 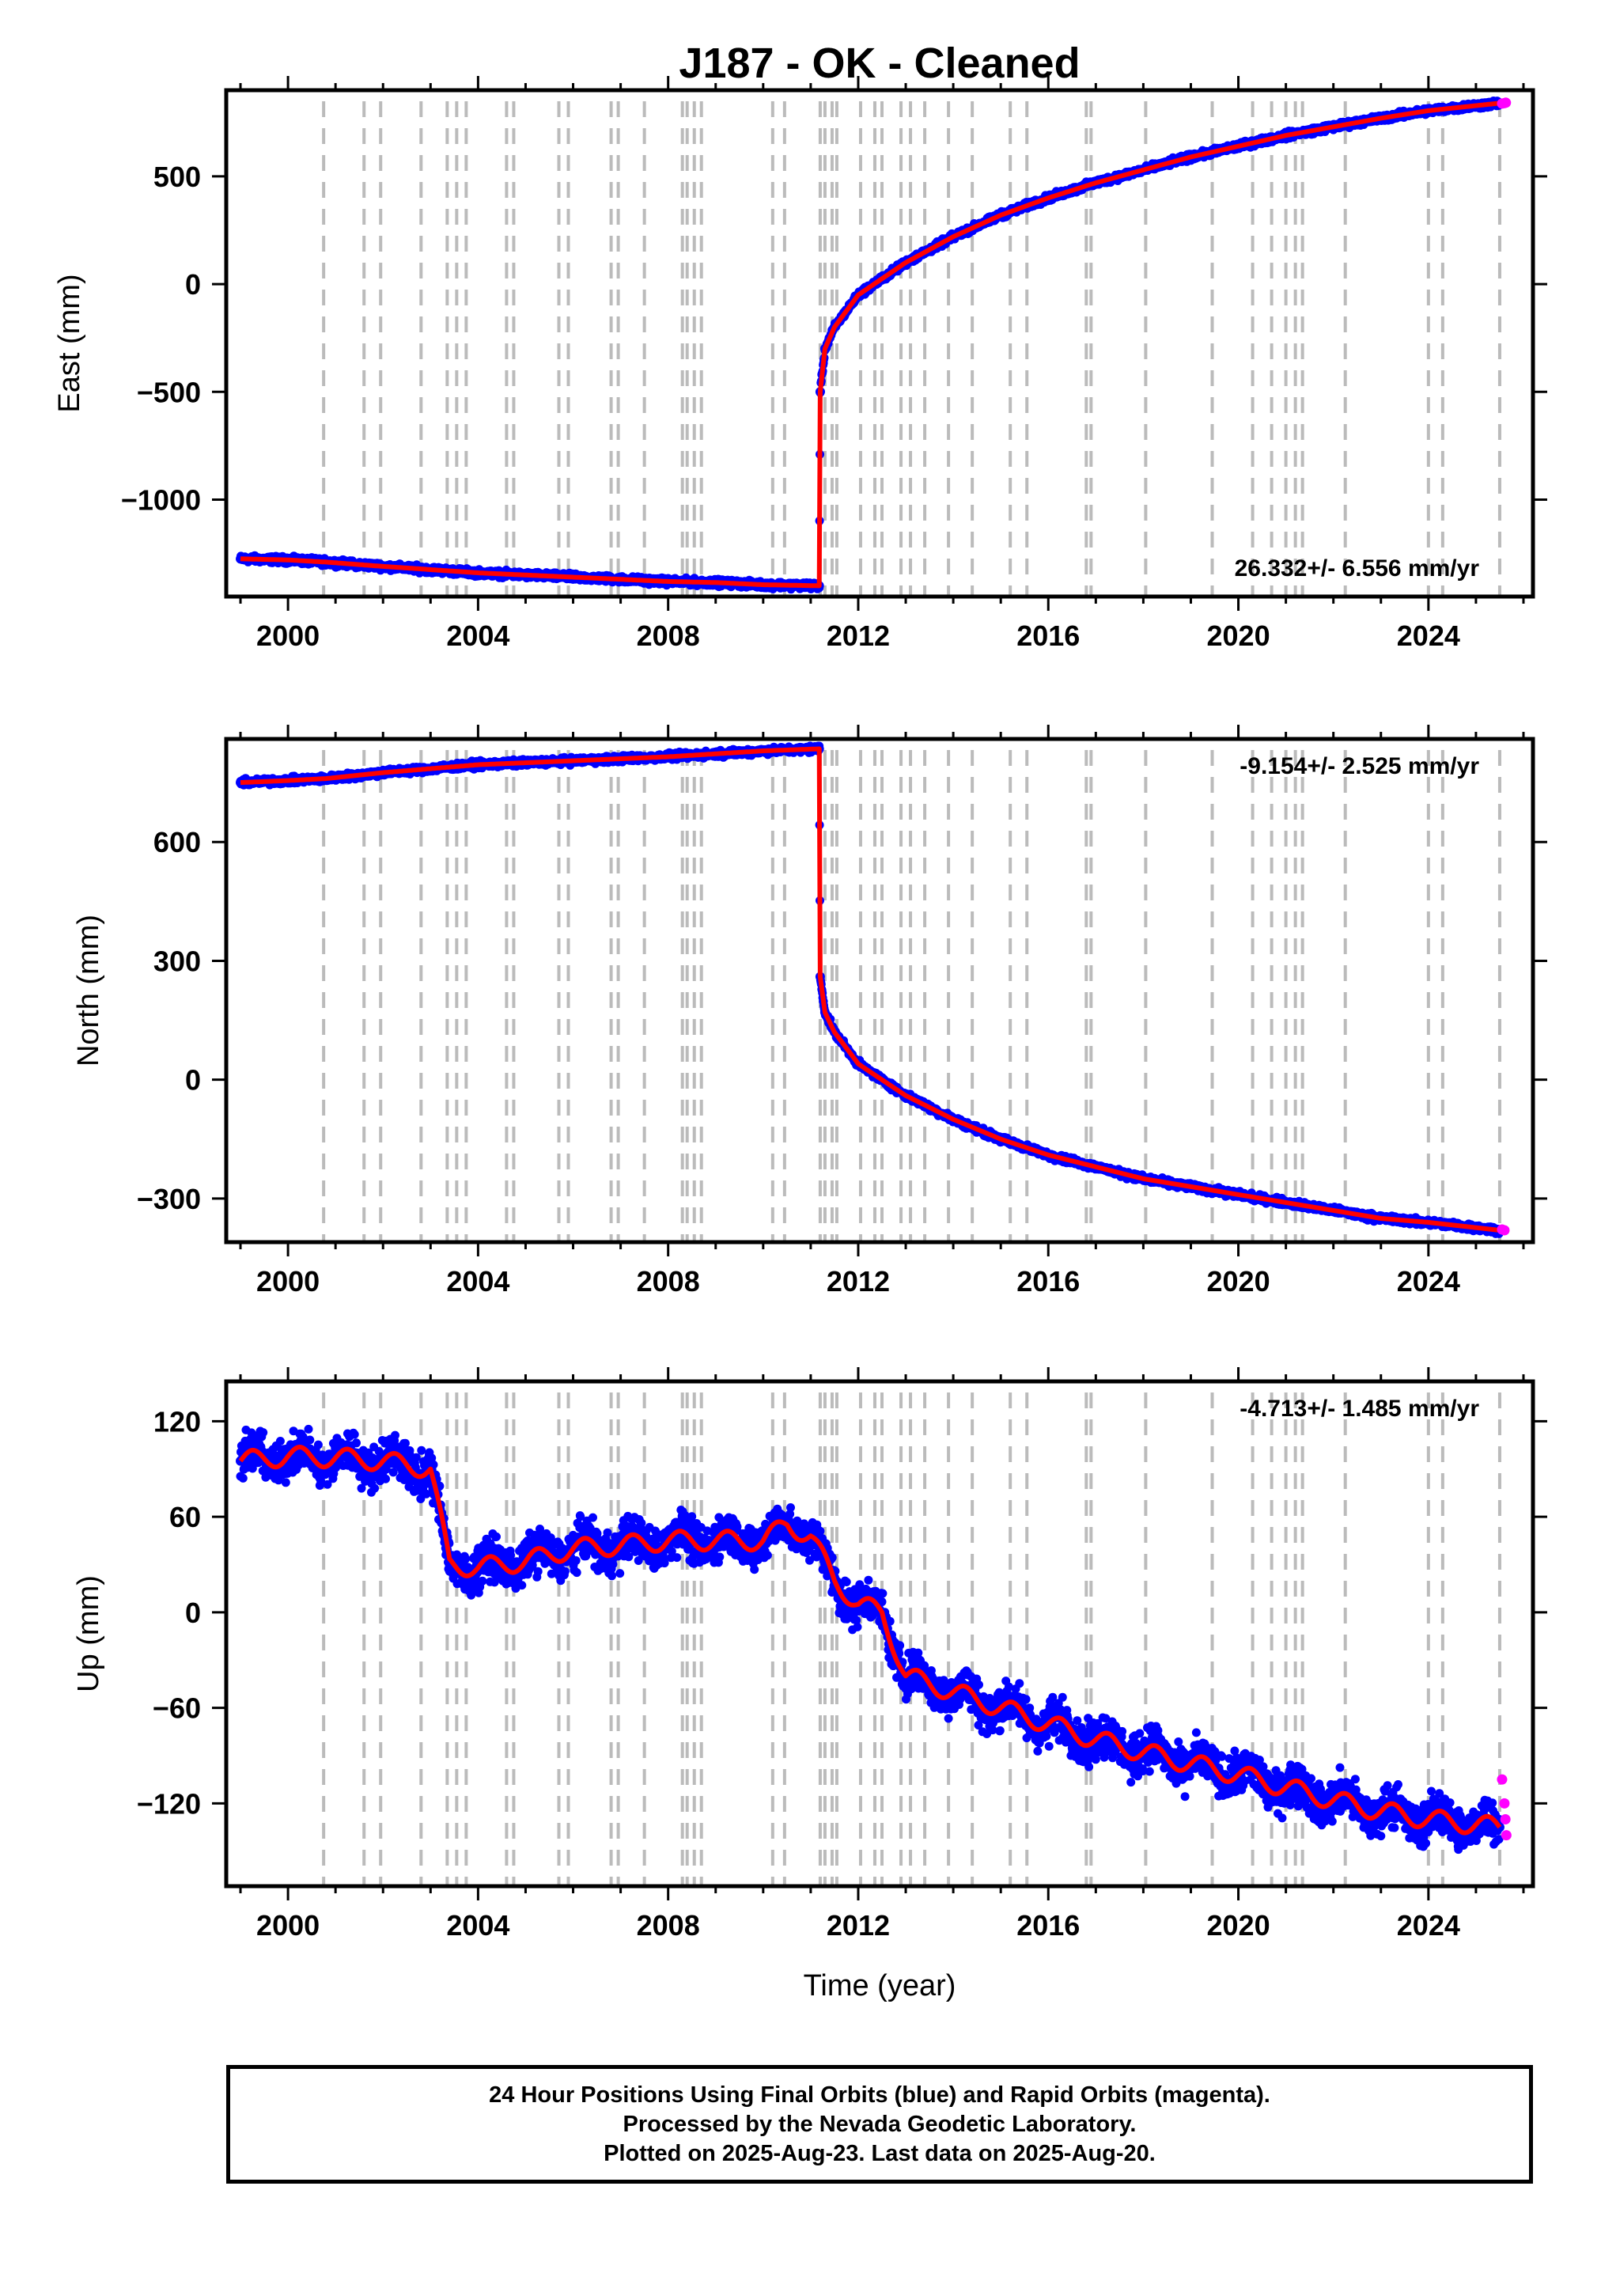 What do you see at coordinates (477, 635) in the screenshot?
I see `x-tick-label: 2004` at bounding box center [477, 635].